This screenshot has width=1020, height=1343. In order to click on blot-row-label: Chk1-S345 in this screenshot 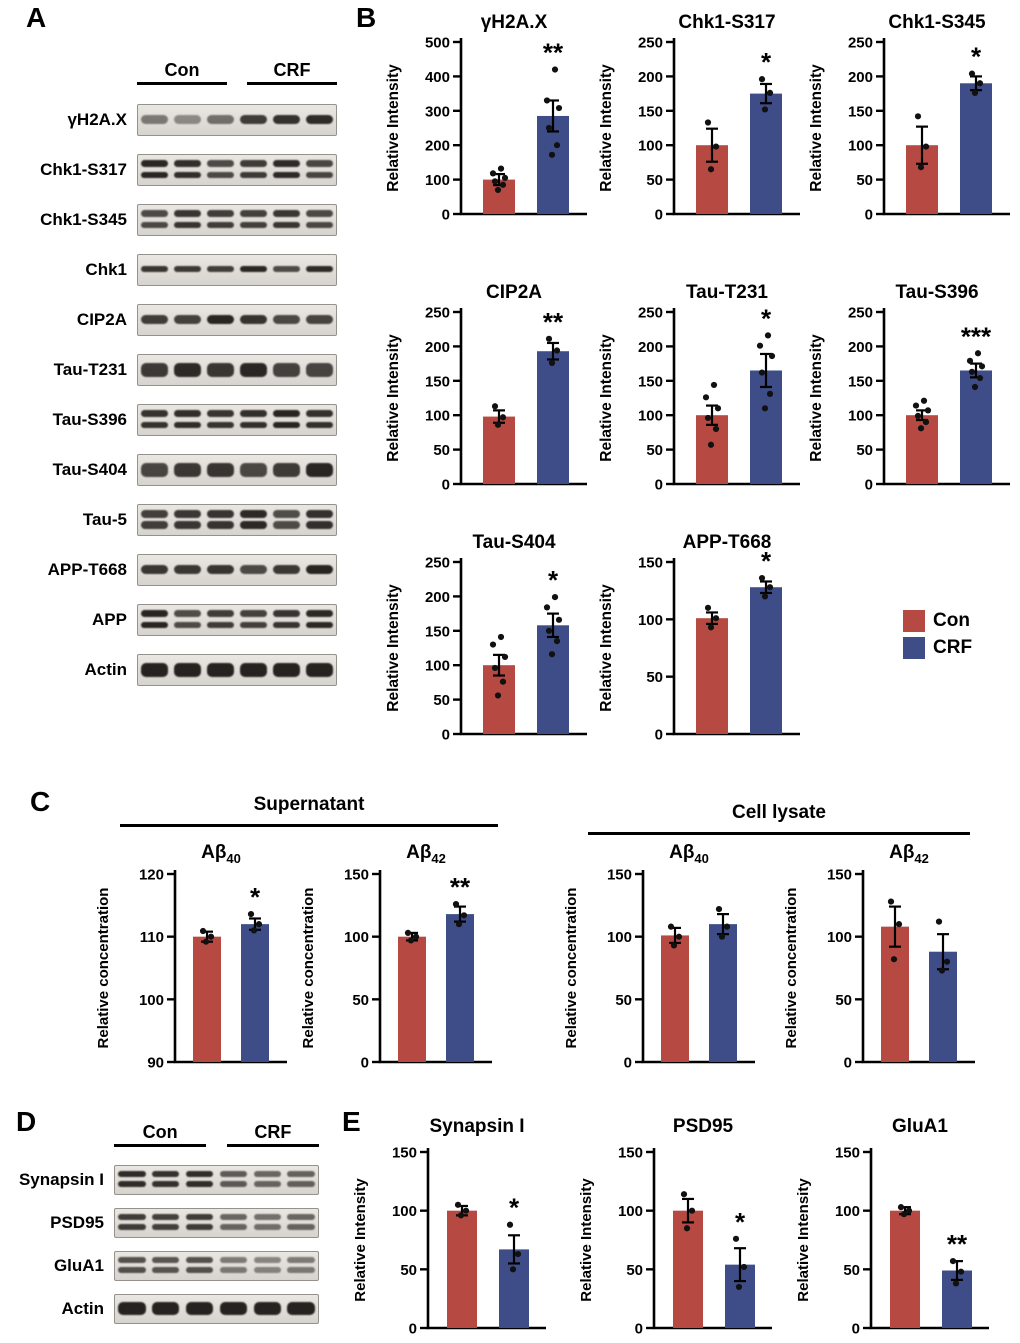, I will do `click(83, 219)`.